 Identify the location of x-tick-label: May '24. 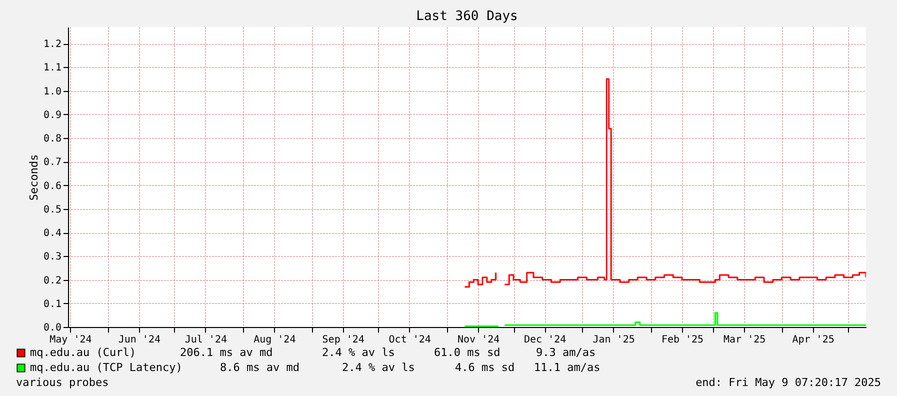
(71, 340).